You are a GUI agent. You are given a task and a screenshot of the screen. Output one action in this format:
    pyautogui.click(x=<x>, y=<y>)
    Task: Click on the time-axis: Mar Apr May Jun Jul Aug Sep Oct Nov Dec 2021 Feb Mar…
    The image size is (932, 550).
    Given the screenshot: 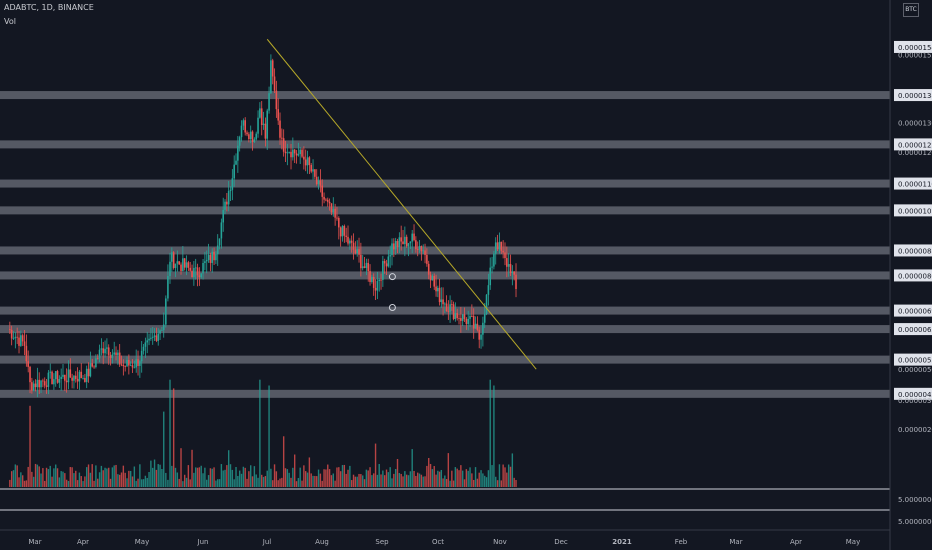 What is the action you would take?
    pyautogui.click(x=444, y=542)
    